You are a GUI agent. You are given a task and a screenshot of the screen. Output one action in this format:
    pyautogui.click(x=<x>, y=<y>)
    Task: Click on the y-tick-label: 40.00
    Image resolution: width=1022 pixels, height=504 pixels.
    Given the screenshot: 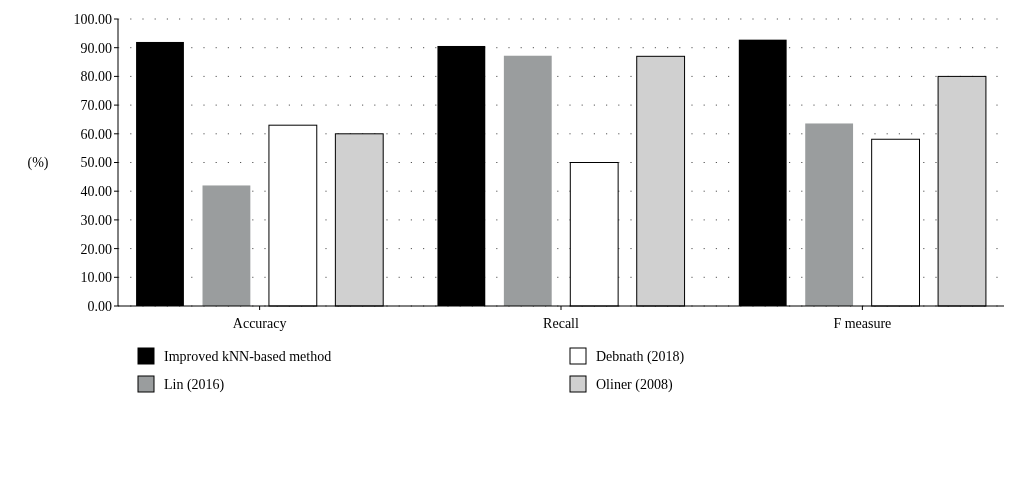 What is the action you would take?
    pyautogui.click(x=96, y=192)
    